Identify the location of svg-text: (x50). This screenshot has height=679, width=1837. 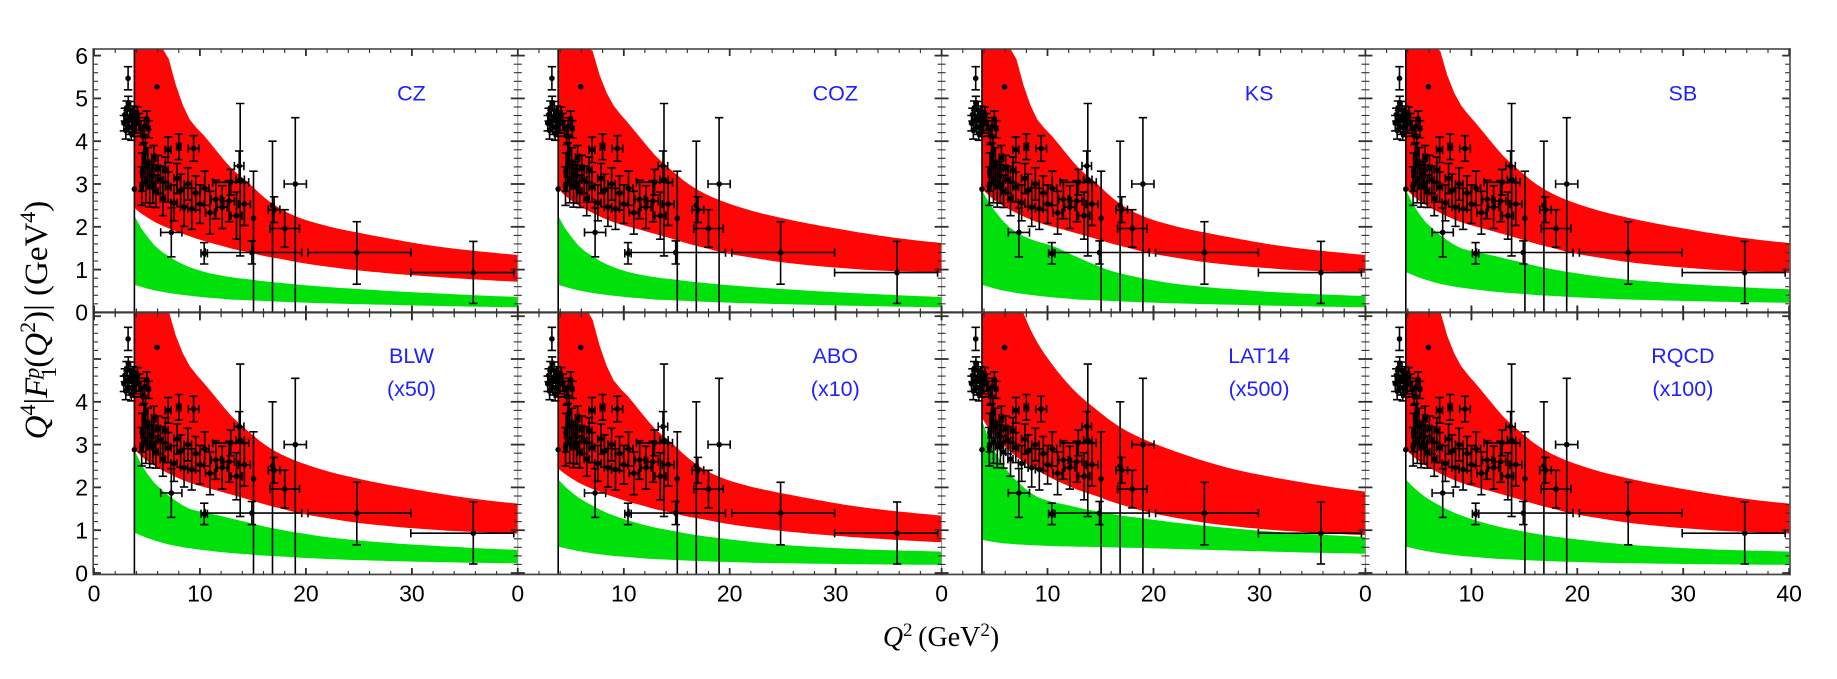
(411, 389).